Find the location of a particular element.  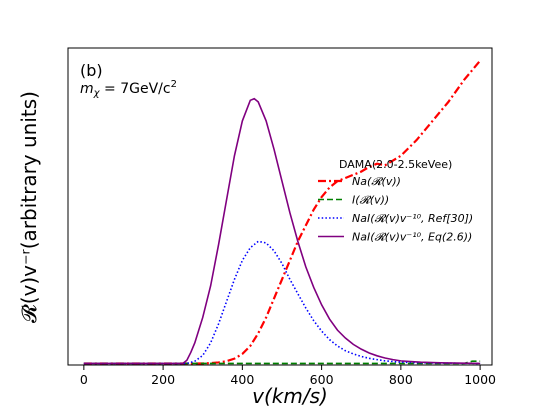

x-tick-label: 600 is located at coordinates (322, 379).